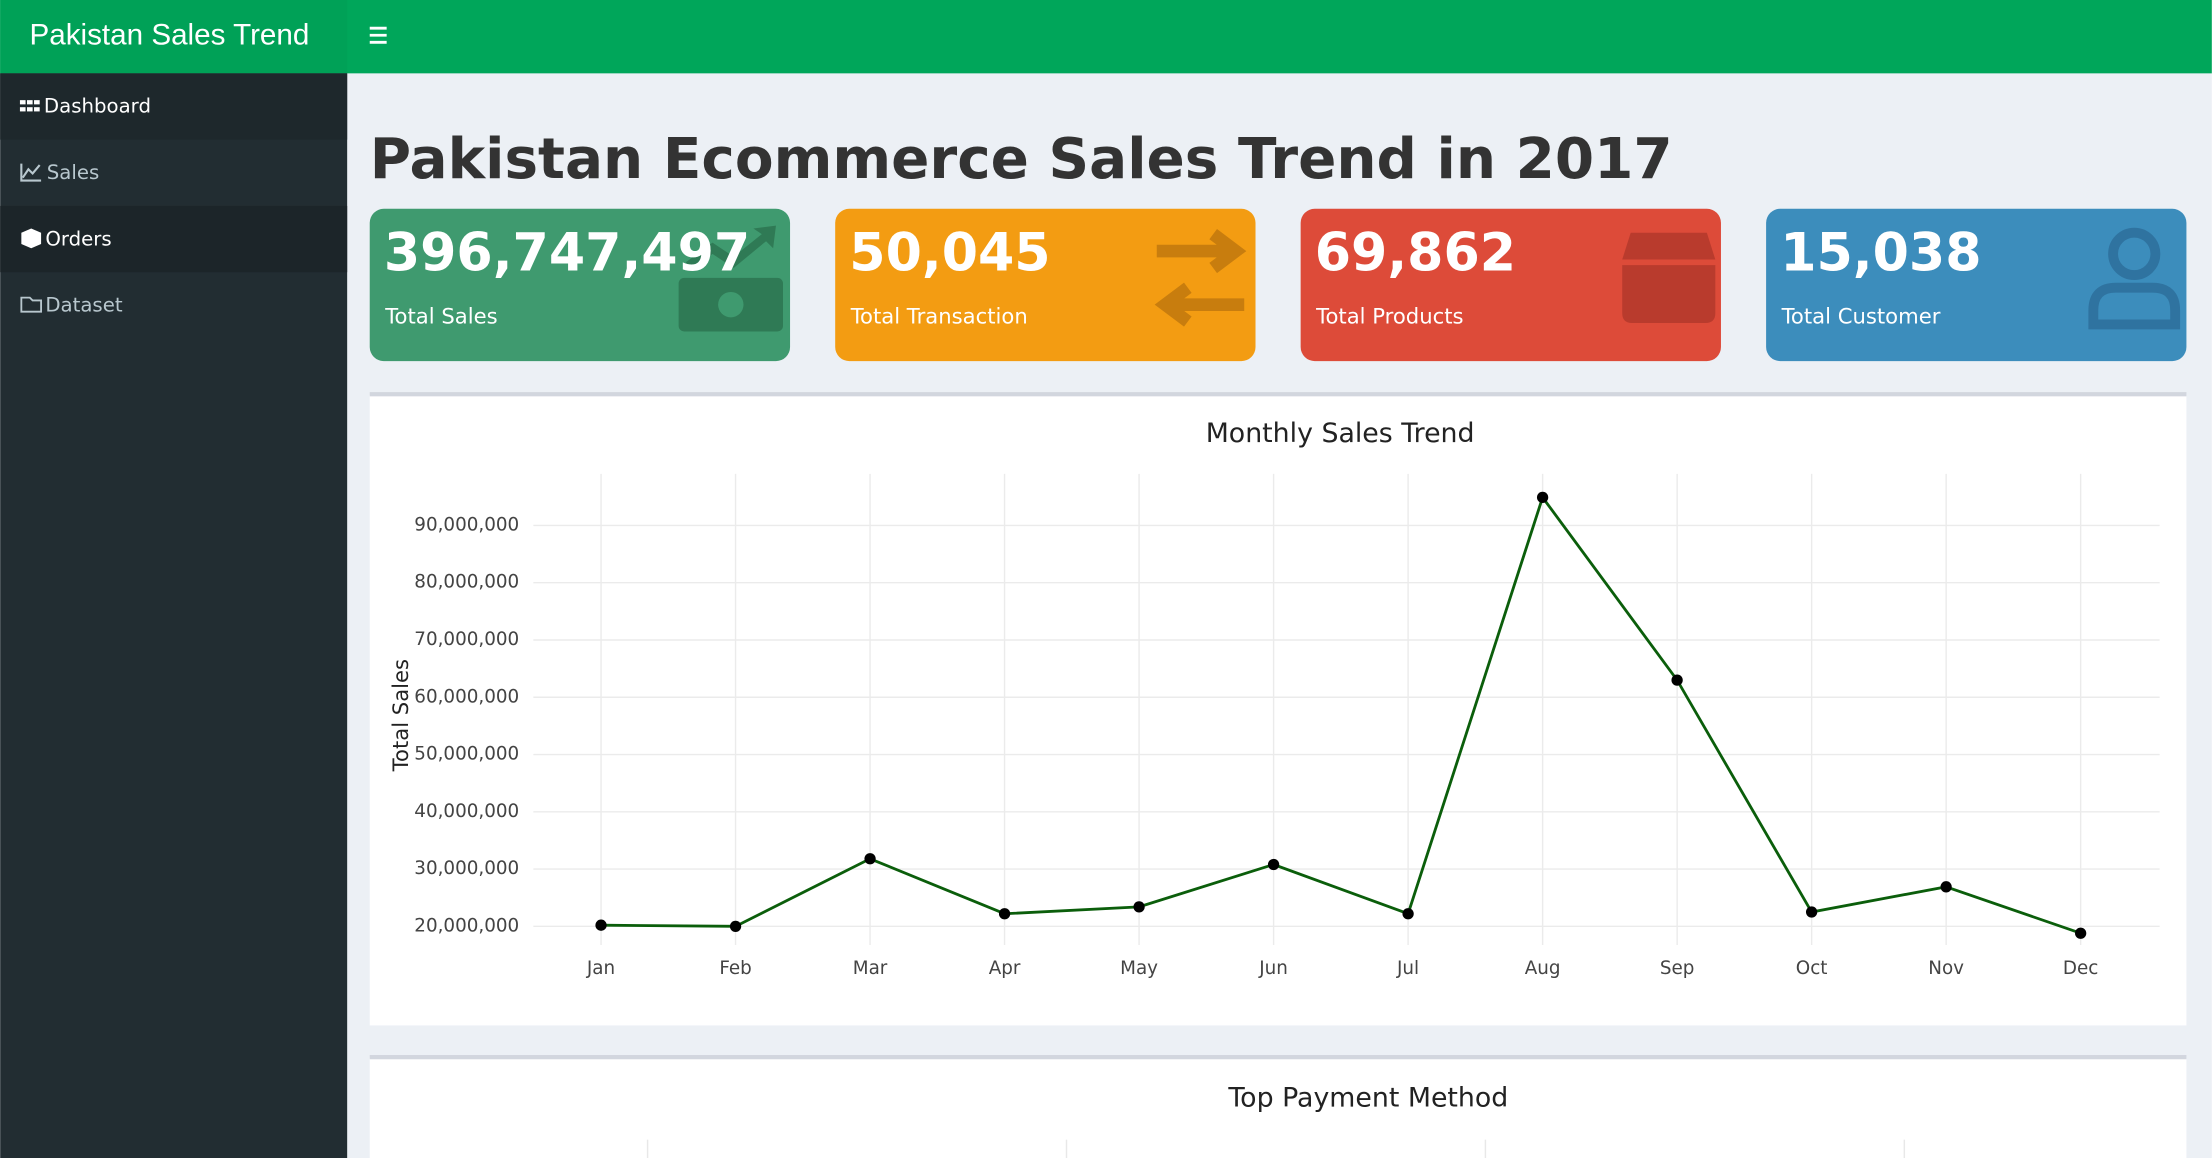 The width and height of the screenshot is (2212, 1158). Describe the element at coordinates (1880, 254) in the screenshot. I see `card-value: 15,038` at that location.